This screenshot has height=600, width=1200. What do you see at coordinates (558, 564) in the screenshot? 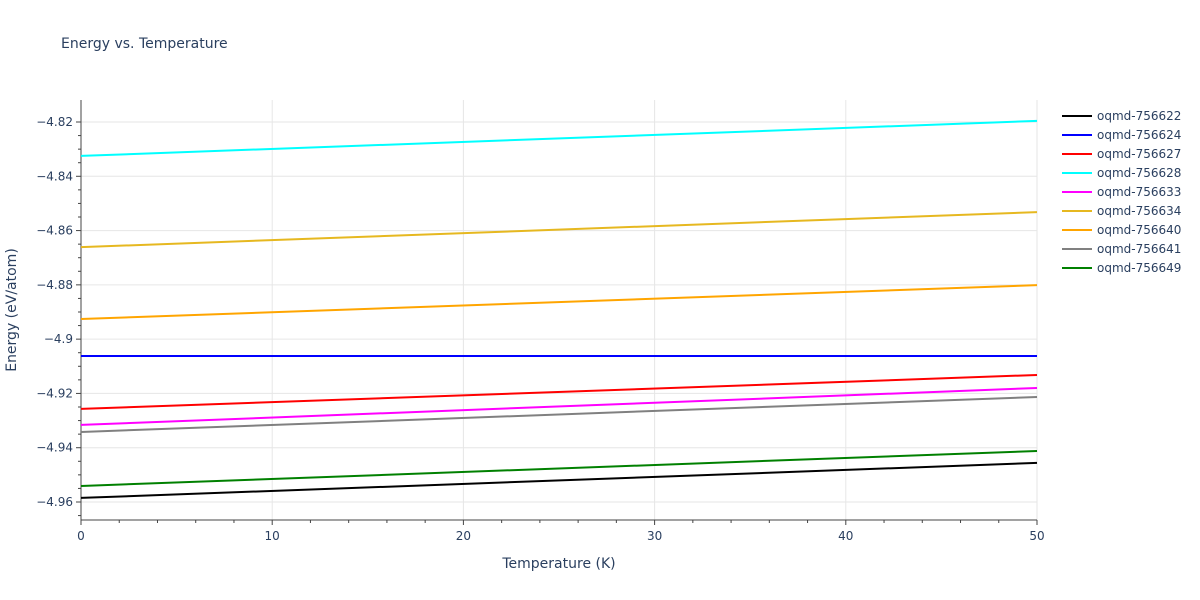
I see `x-axis-title: Temperature (K)` at bounding box center [558, 564].